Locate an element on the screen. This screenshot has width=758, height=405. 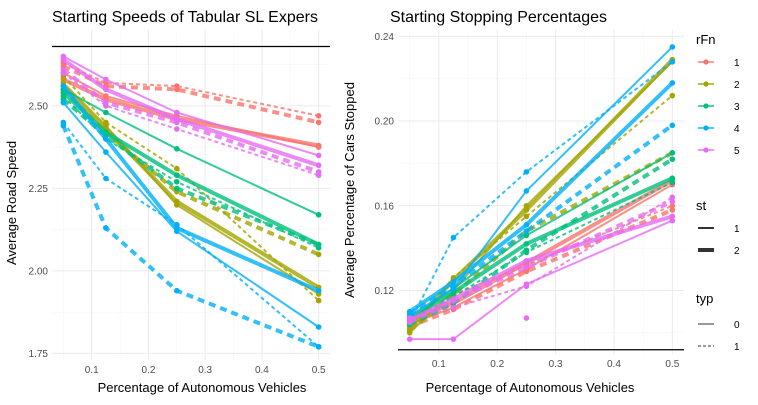
speed-series-line-rfn1-st2-typ0 is located at coordinates (191, 112).